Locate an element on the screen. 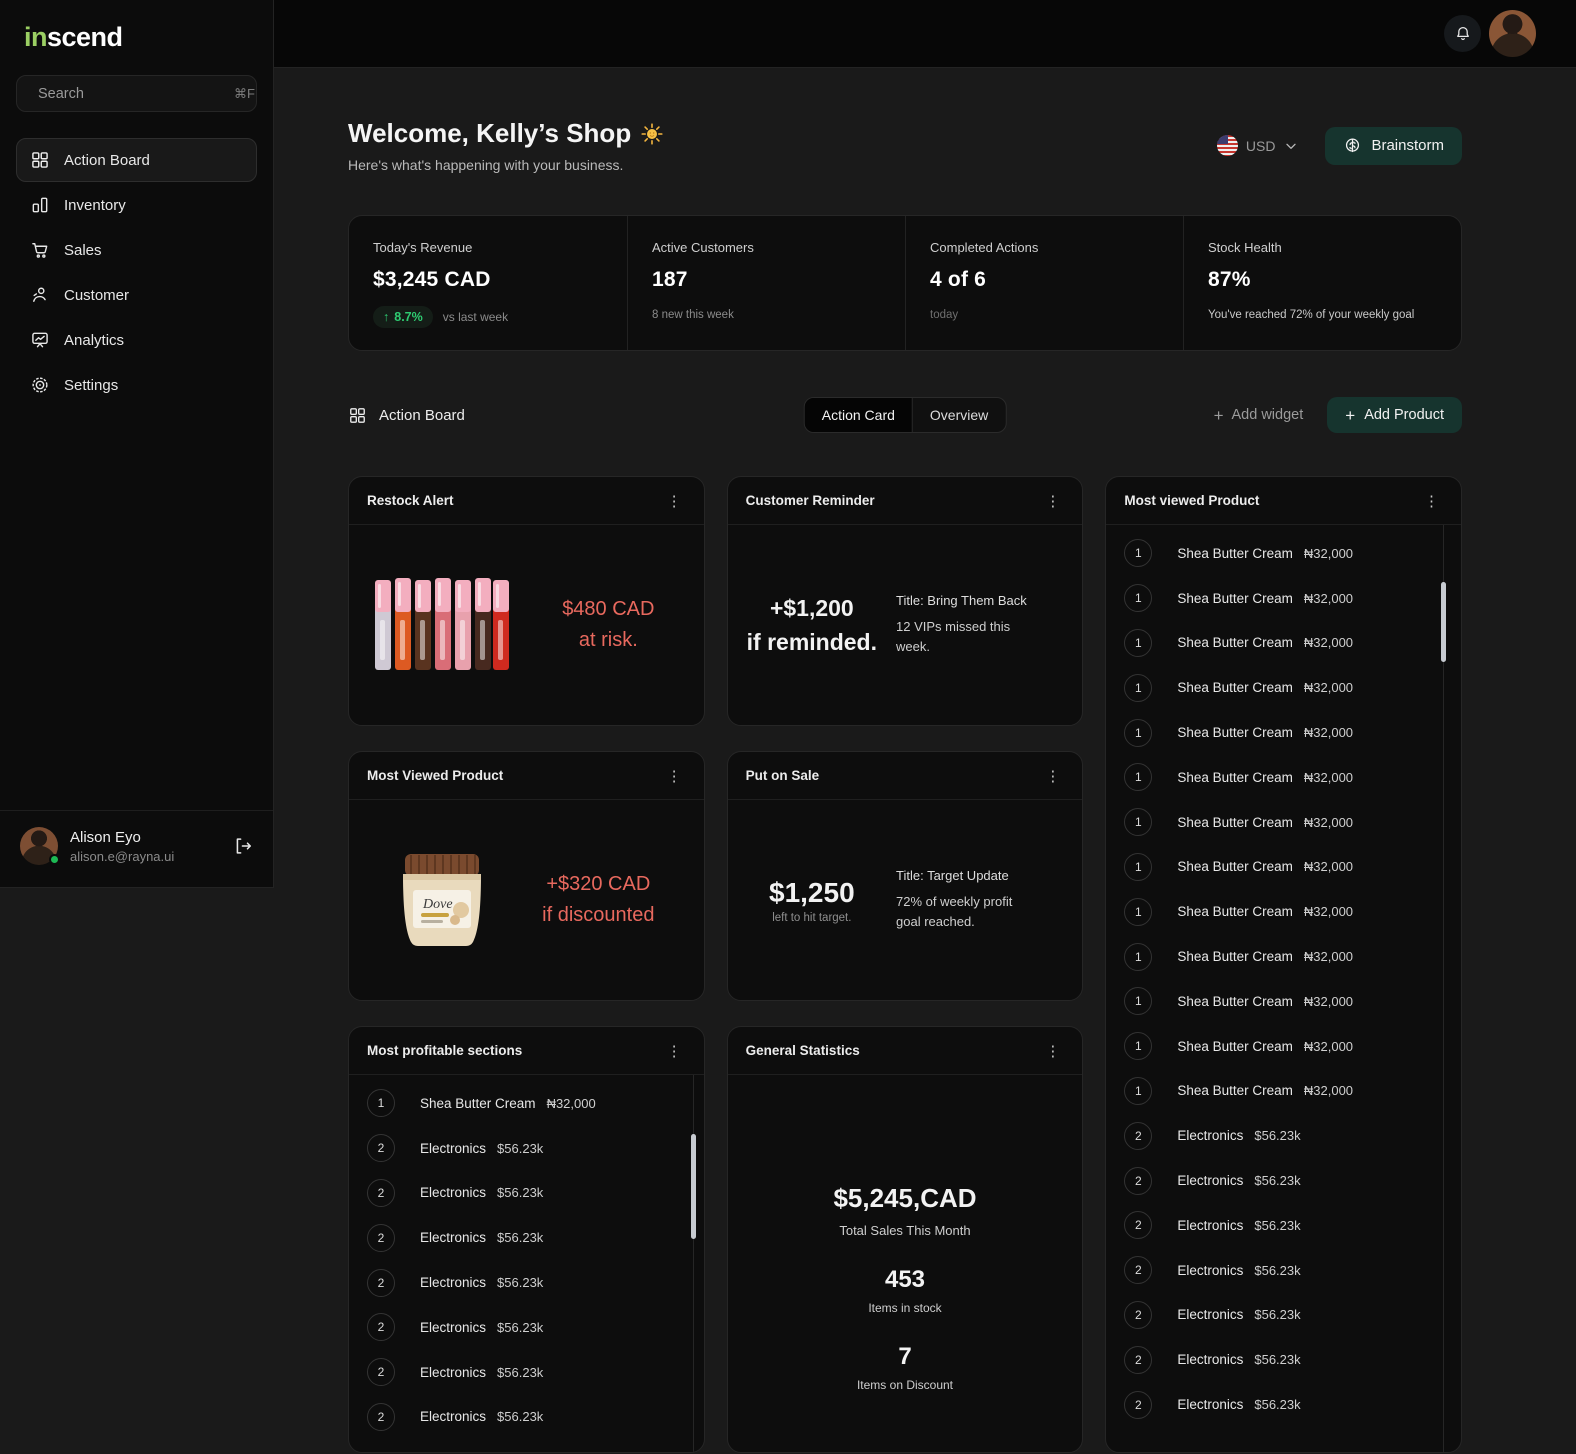  brain-icon is located at coordinates (1353, 145).